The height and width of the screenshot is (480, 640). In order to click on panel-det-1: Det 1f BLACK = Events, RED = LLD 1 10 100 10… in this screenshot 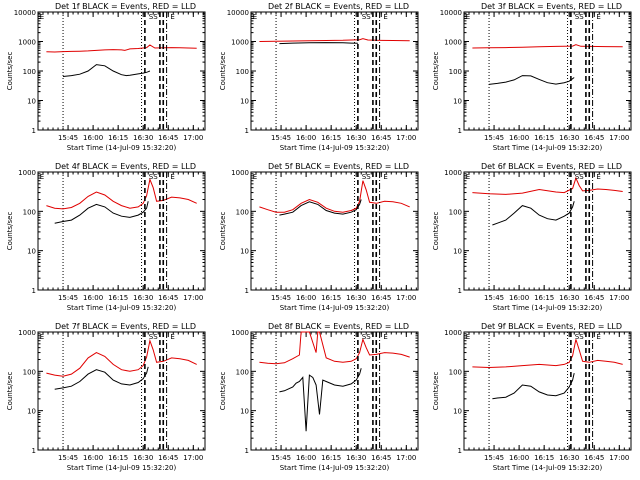, I will do `click(106, 77)`.